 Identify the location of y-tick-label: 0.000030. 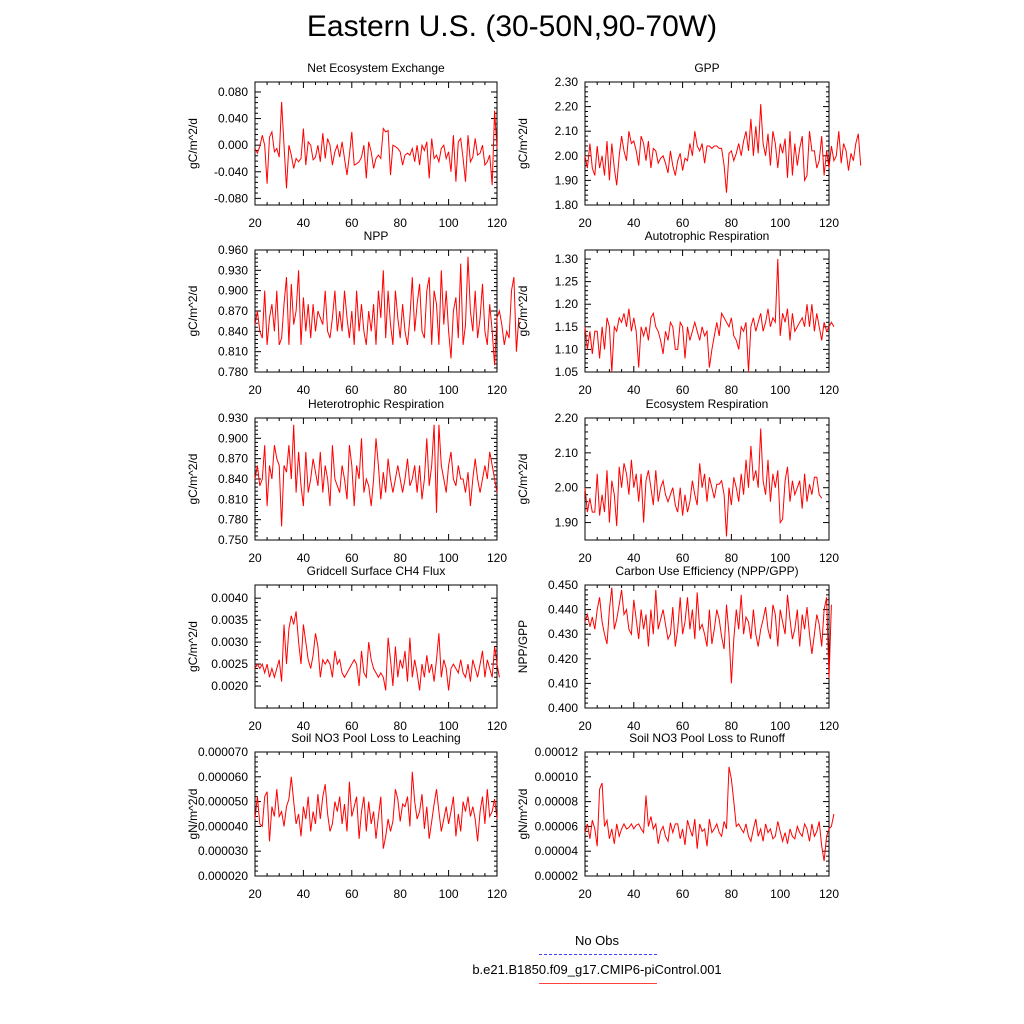
(223, 851).